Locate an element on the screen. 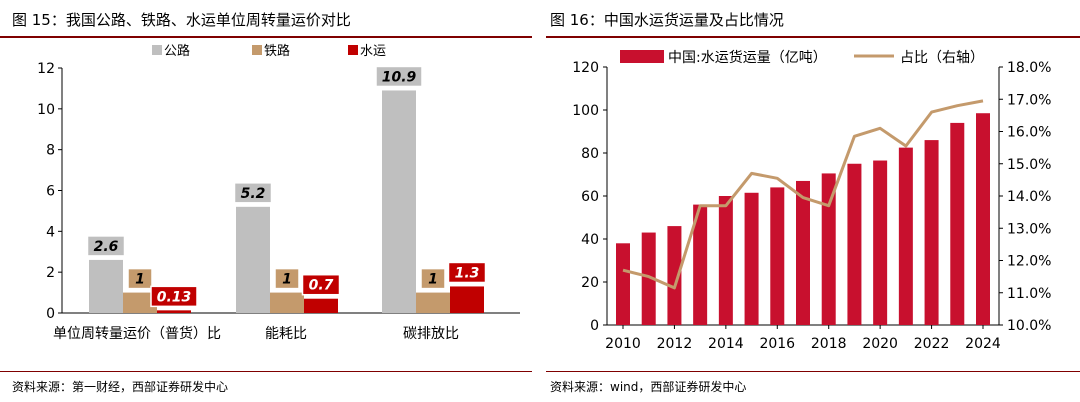 This screenshot has height=402, width=1080. y-tick-label: 6 is located at coordinates (50, 192).